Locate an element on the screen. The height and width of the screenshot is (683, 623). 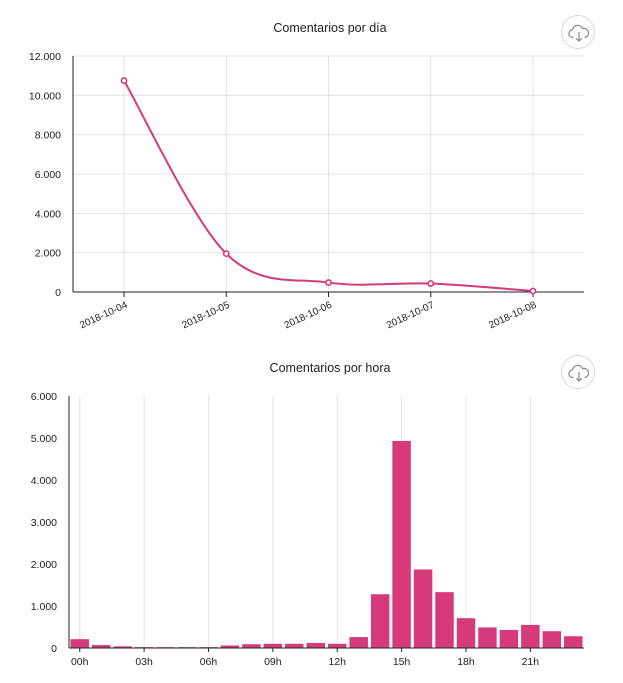
bar-21h is located at coordinates (530, 636).